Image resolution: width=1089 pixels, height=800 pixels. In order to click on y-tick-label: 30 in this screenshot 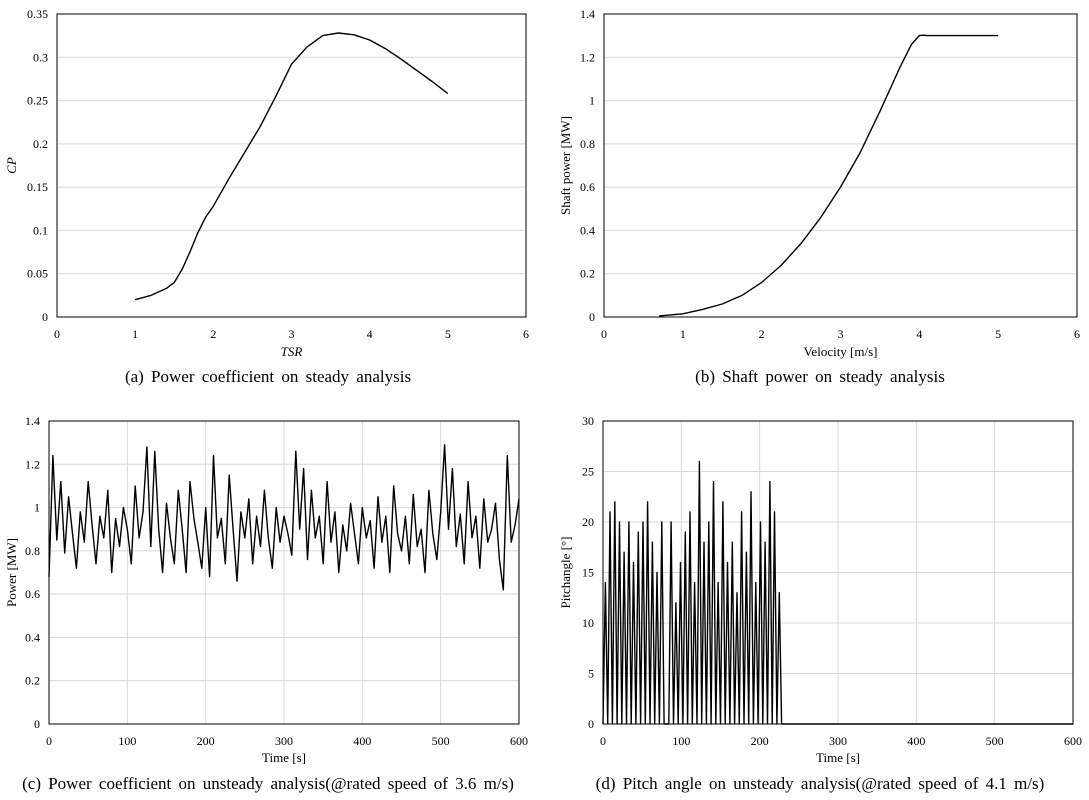, I will do `click(588, 421)`.